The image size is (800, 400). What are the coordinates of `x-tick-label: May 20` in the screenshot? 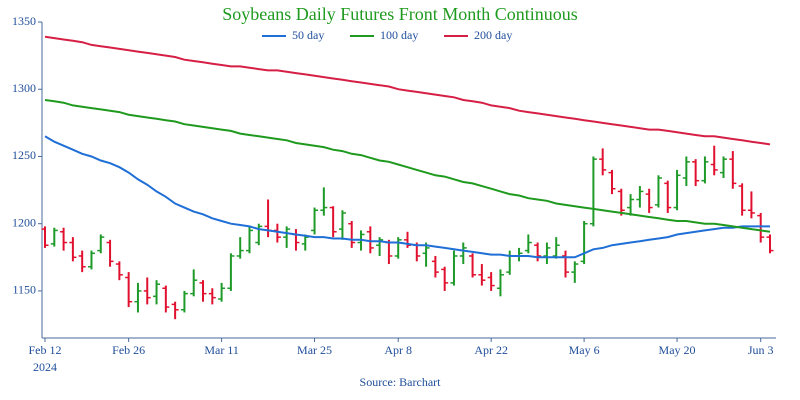 It's located at (677, 350).